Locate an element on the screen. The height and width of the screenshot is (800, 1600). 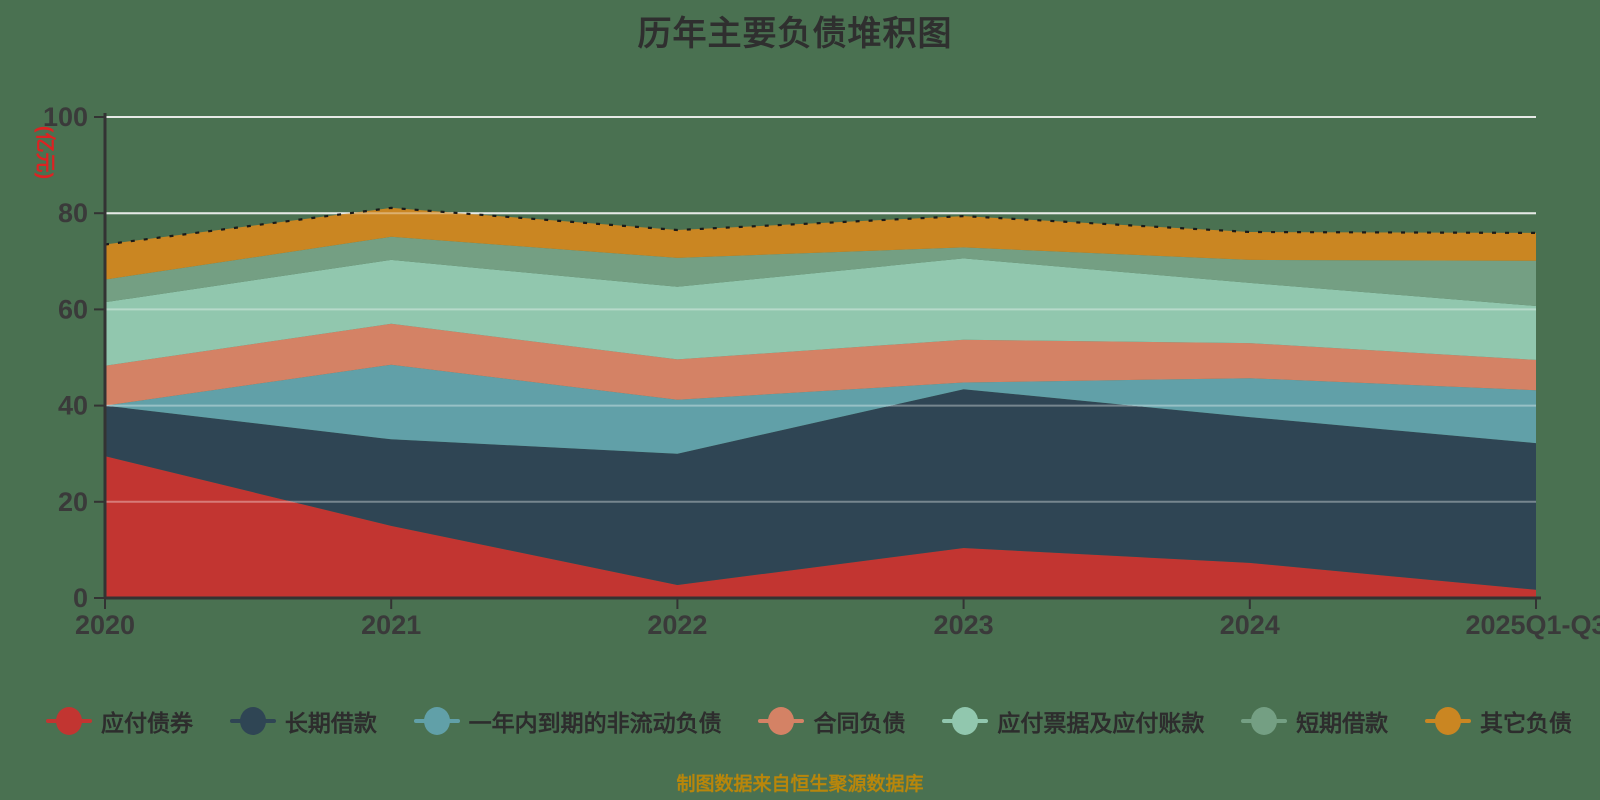
legend-item-6: 其它负债 is located at coordinates (1498, 721).